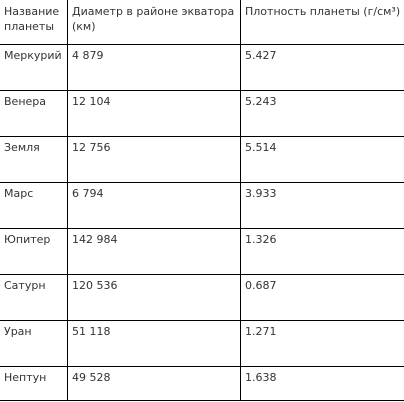 The image size is (404, 402). Describe the element at coordinates (154, 205) in the screenshot. I see `diameter-cell: 6 794` at that location.